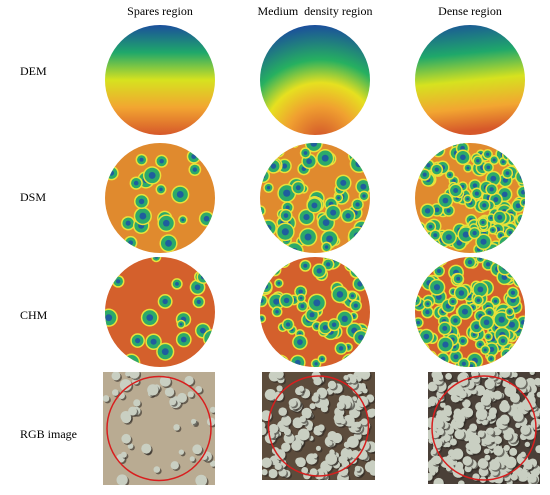 The width and height of the screenshot is (550, 495). Describe the element at coordinates (160, 11) in the screenshot. I see `column-header: Spares region` at that location.